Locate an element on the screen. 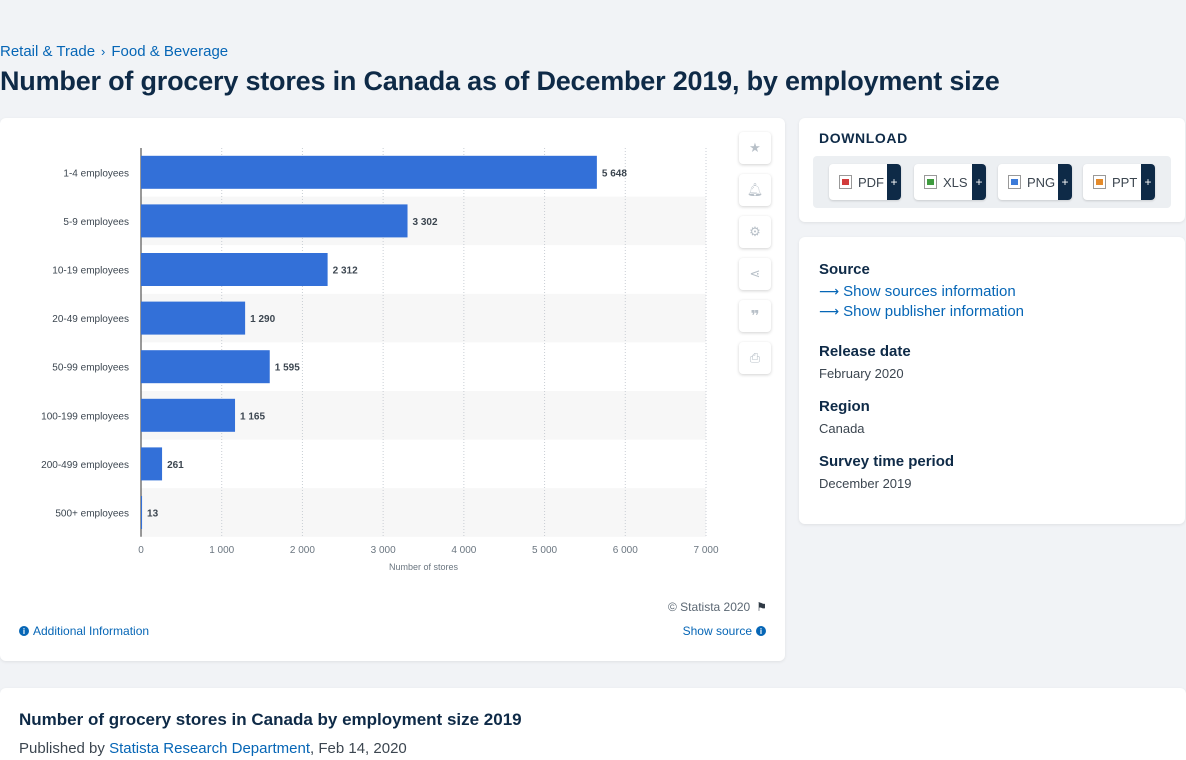  breadcrumb: Retail & Trade › Food & Beverage is located at coordinates (114, 51).